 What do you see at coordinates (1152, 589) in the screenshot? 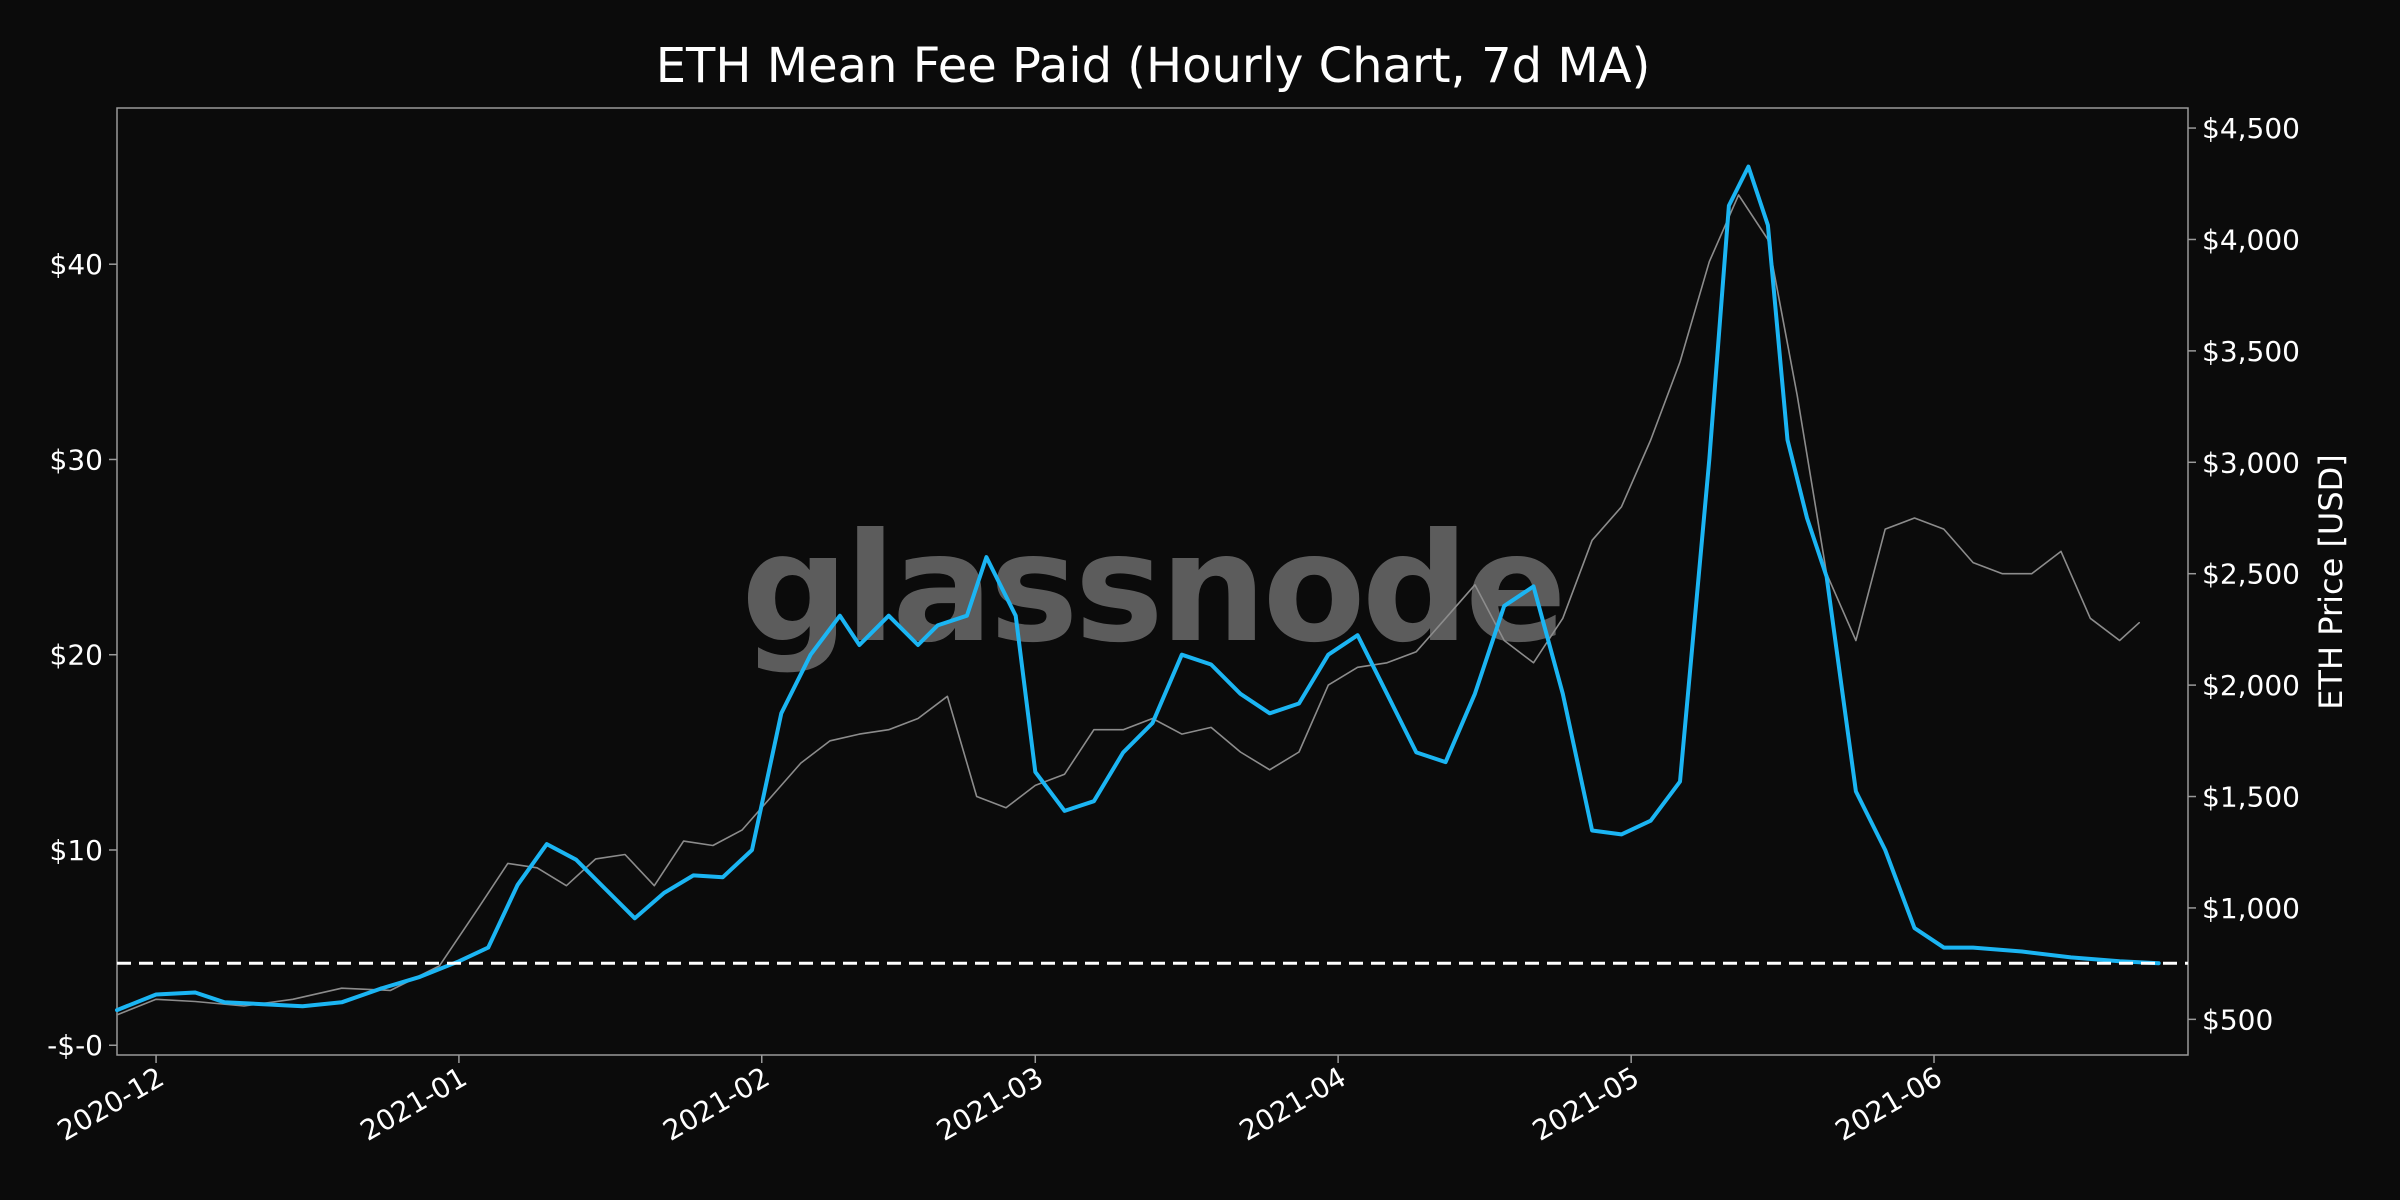
I see `watermark: glassnode` at bounding box center [1152, 589].